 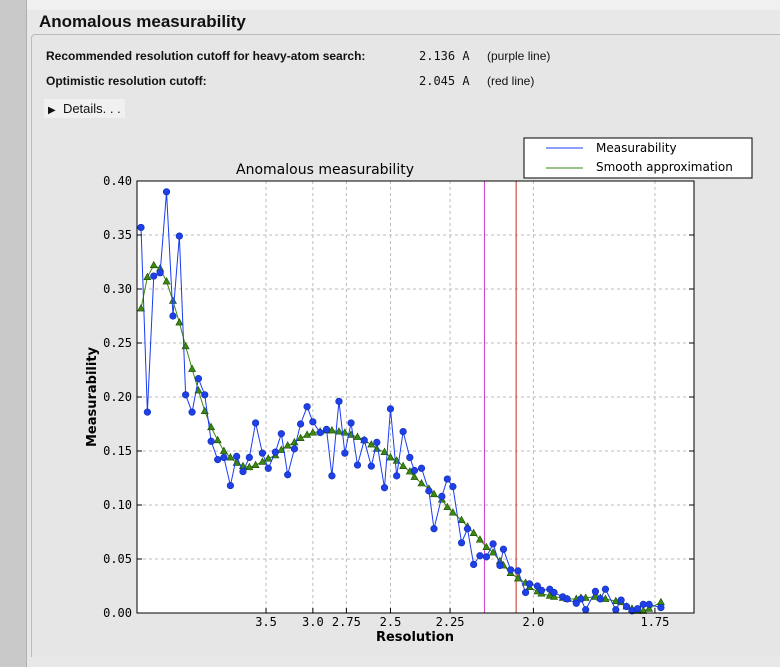 What do you see at coordinates (117, 451) in the screenshot?
I see `y-tick-label: 0.15` at bounding box center [117, 451].